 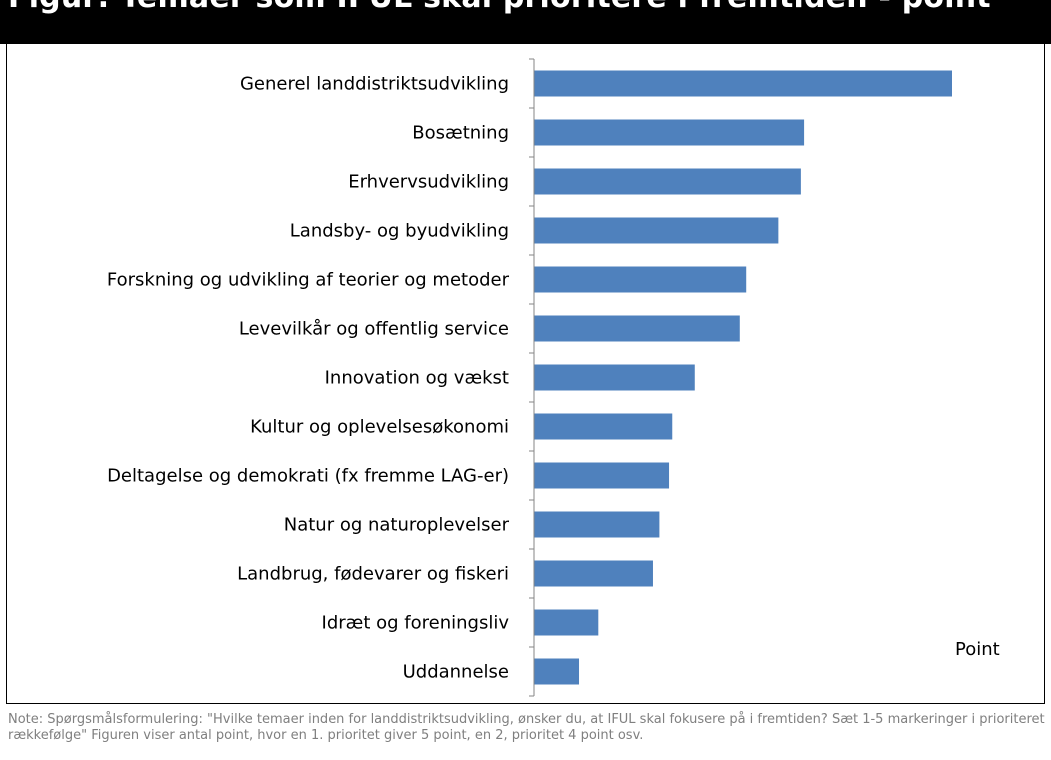 What do you see at coordinates (417, 378) in the screenshot?
I see `category-label: Innovation og vækst` at bounding box center [417, 378].